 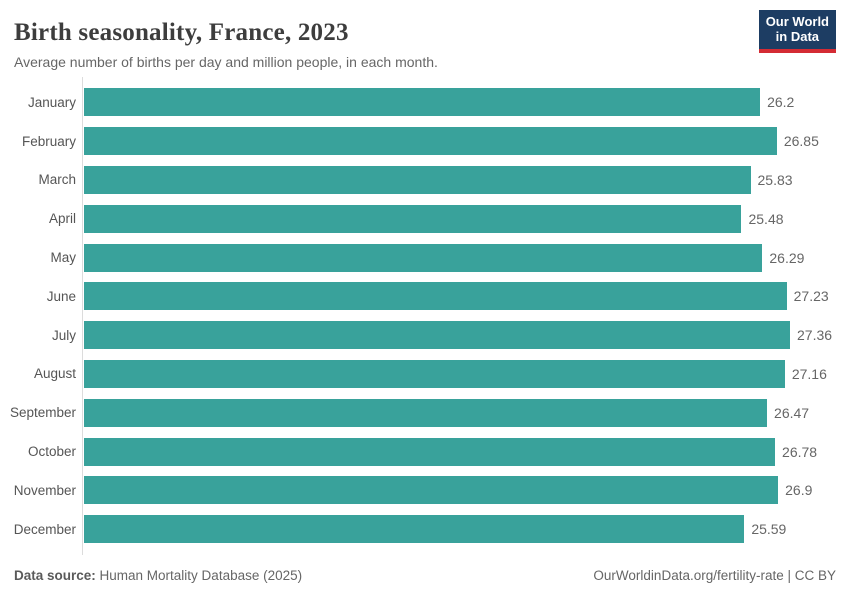 I want to click on category-label: August, so click(x=54, y=374).